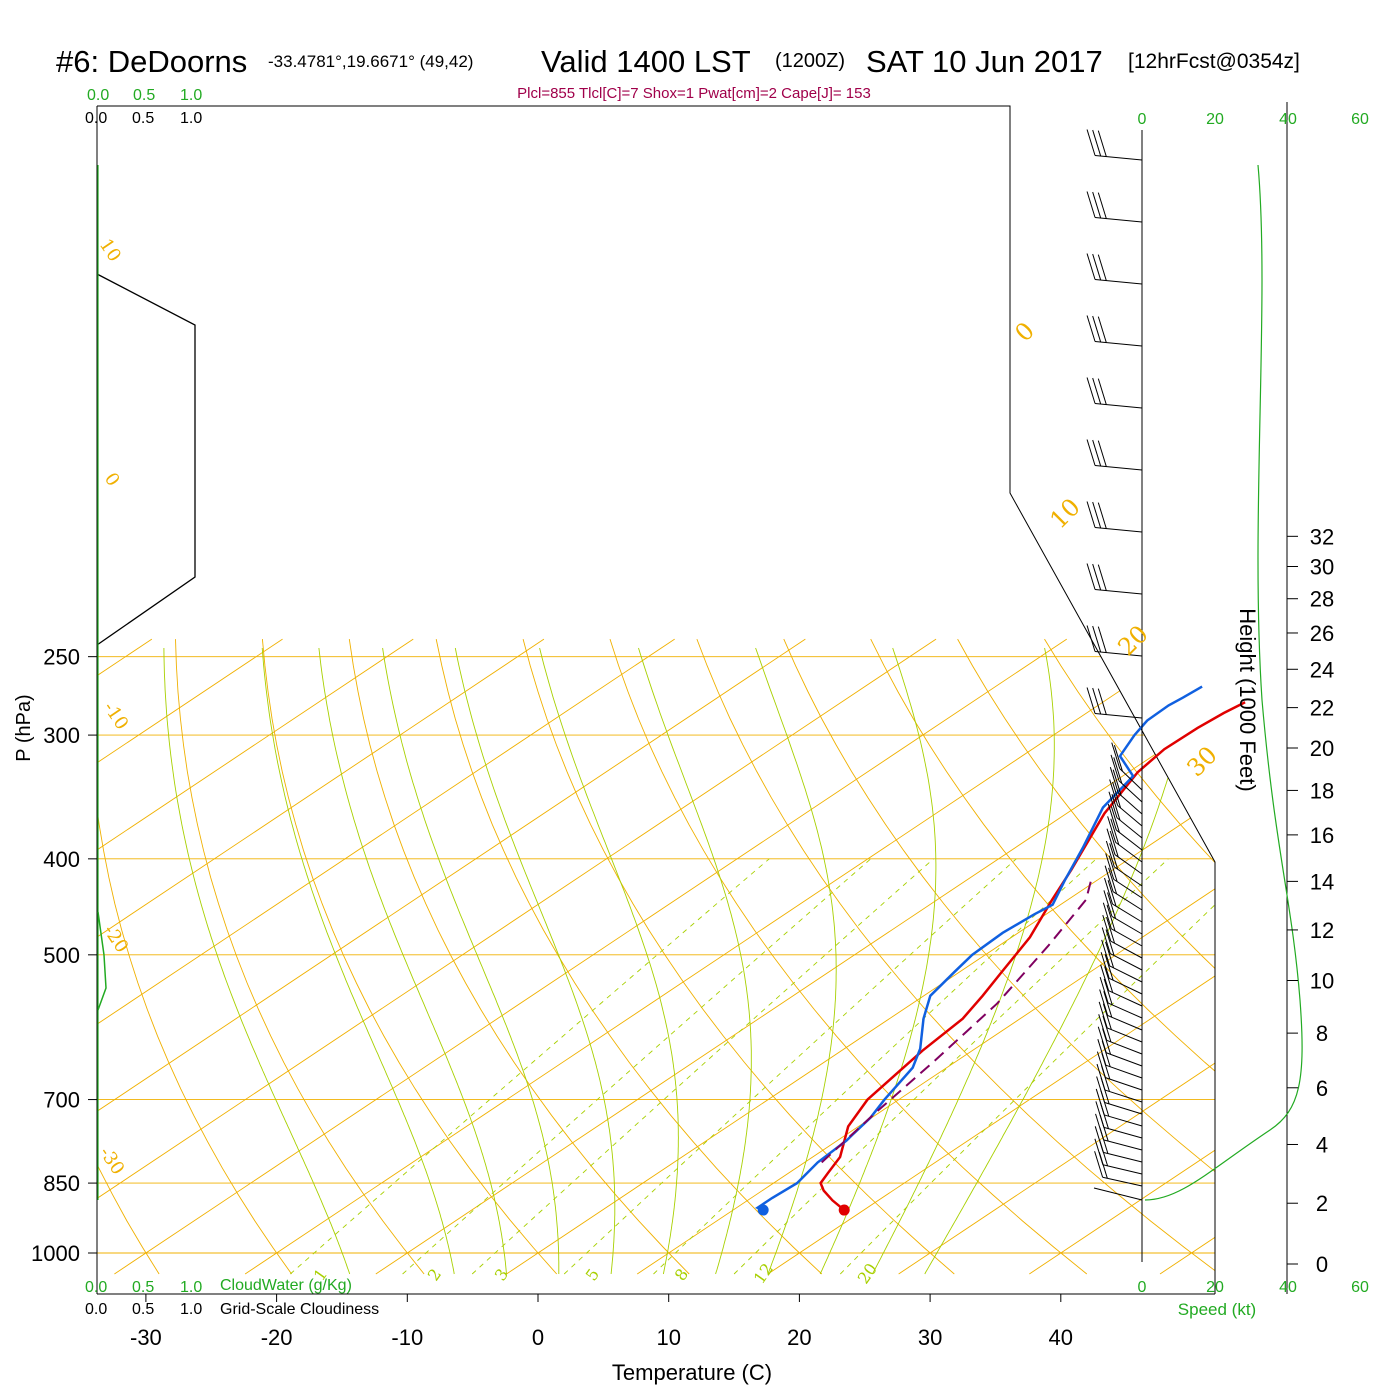 The image size is (1400, 1400). I want to click on speed-bottom-0: 0, so click(1142, 1287).